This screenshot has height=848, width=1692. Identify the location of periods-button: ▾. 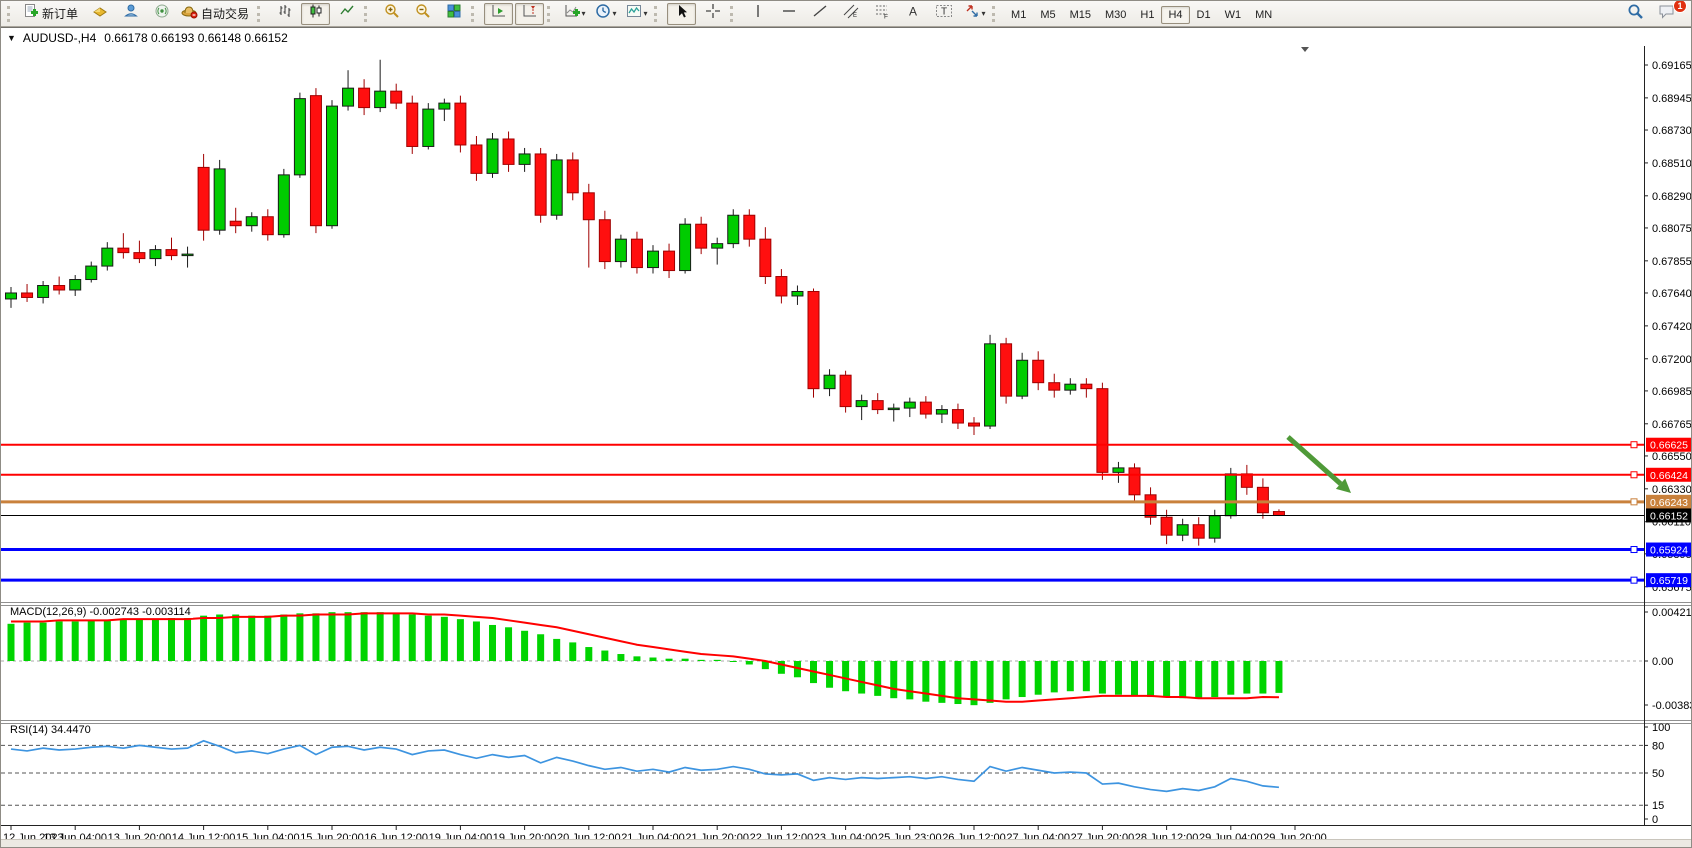
(605, 14).